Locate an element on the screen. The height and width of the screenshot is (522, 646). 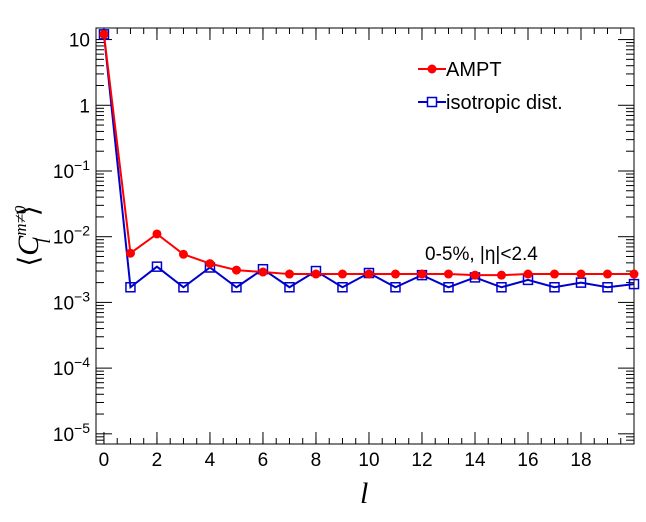
y-axis-title-sub: l is located at coordinates (44, 240).